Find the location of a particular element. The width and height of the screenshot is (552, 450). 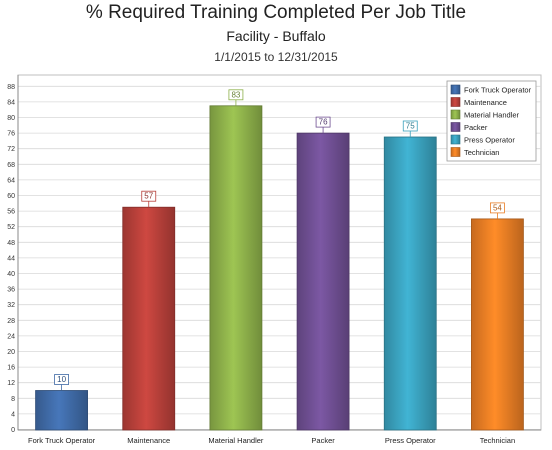

bar-material-handler is located at coordinates (236, 268).